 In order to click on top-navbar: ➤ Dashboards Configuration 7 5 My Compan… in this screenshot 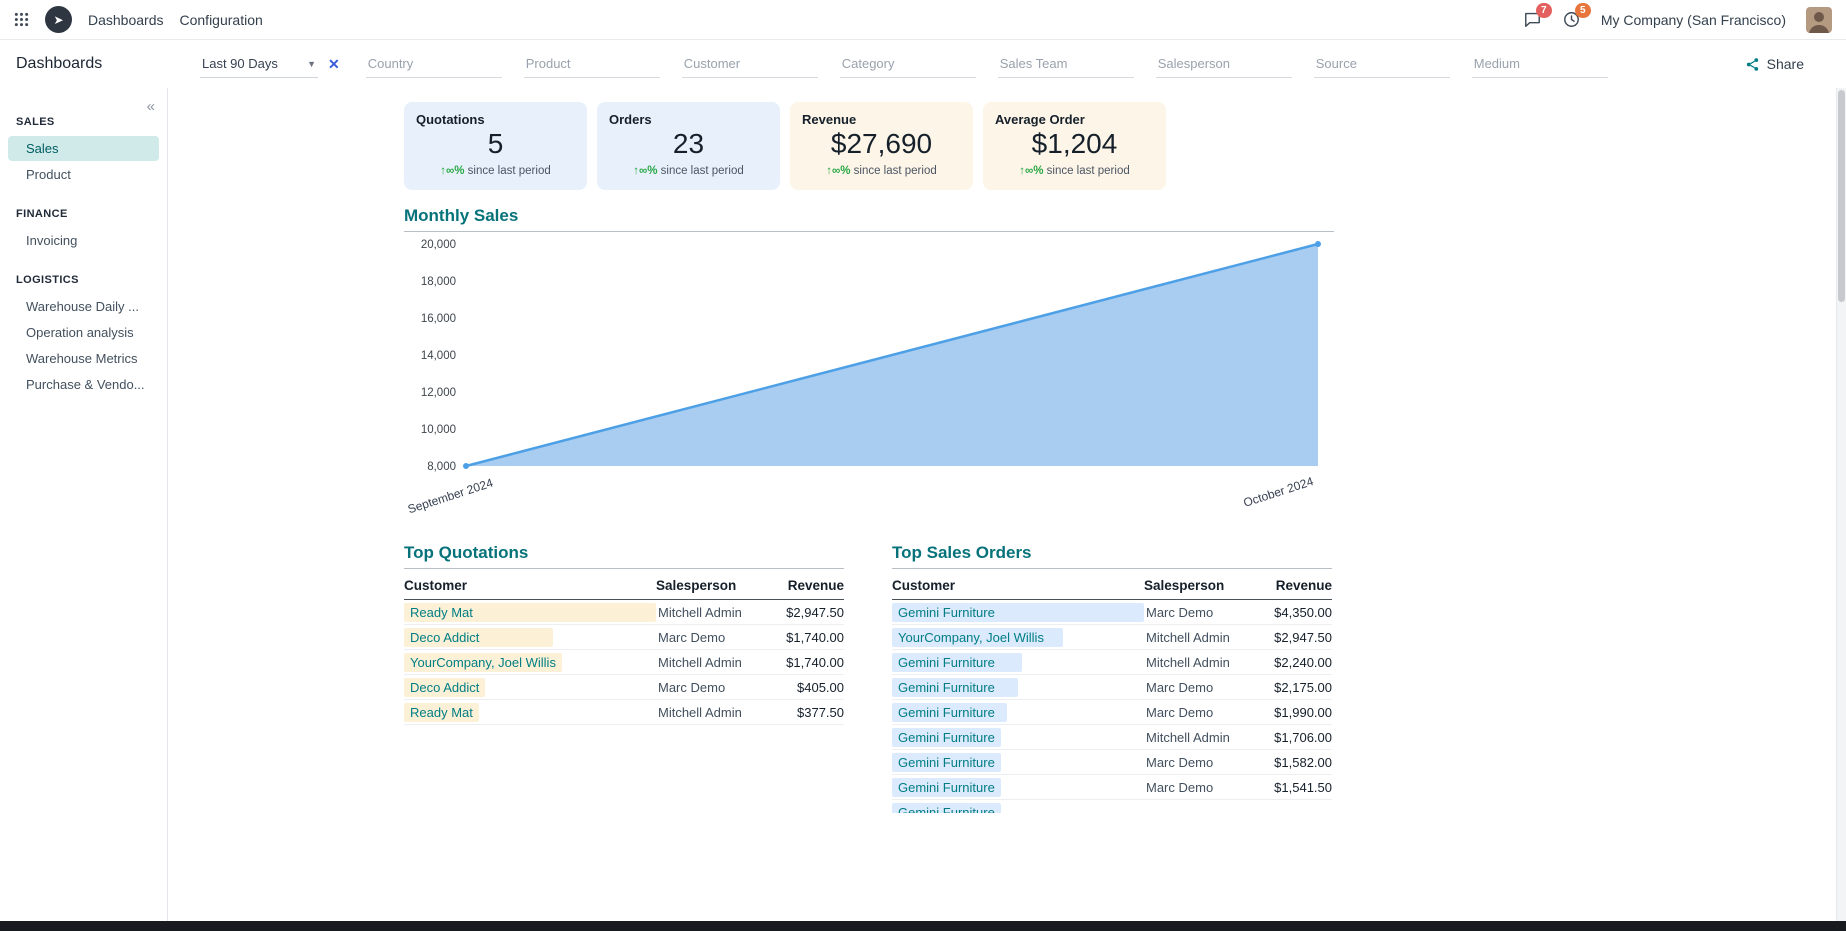, I will do `click(923, 20)`.